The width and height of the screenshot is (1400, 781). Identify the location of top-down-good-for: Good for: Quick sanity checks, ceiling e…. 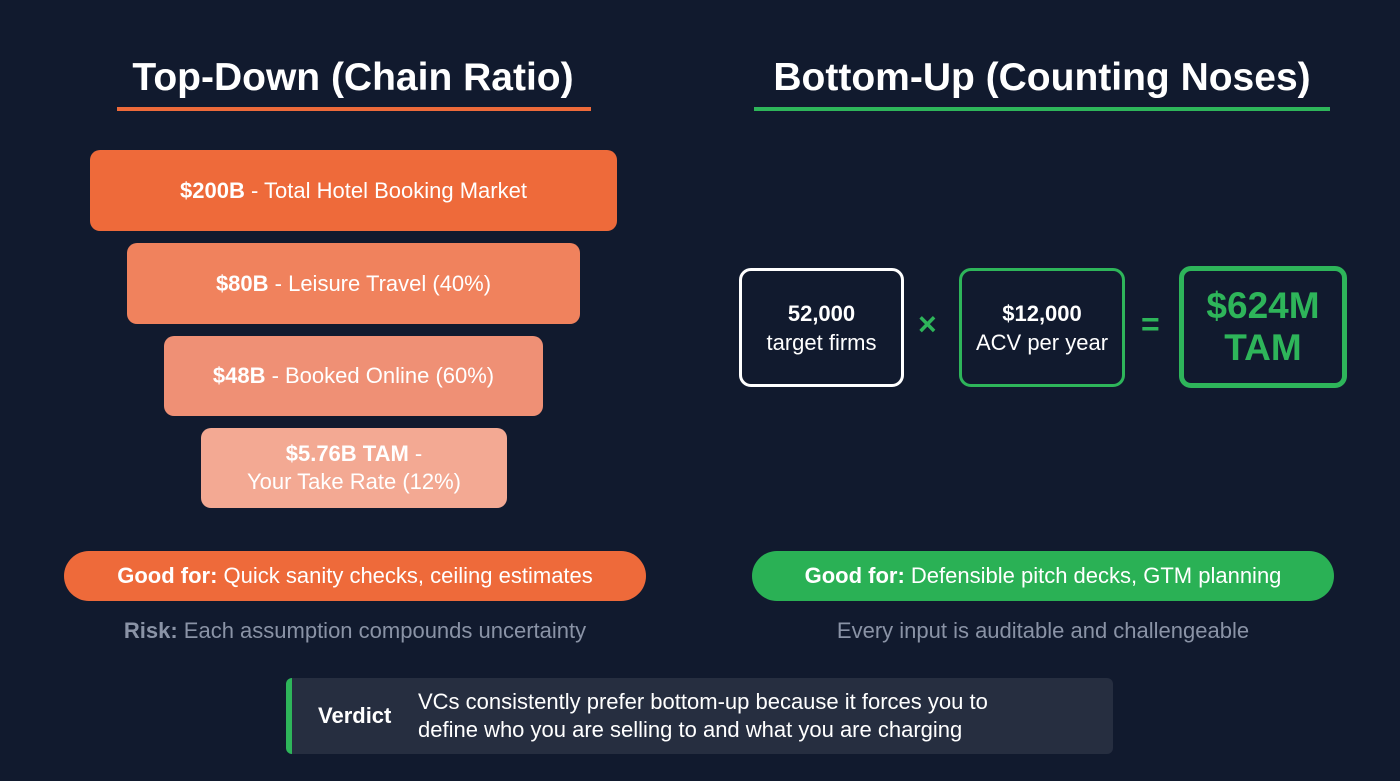
(355, 576).